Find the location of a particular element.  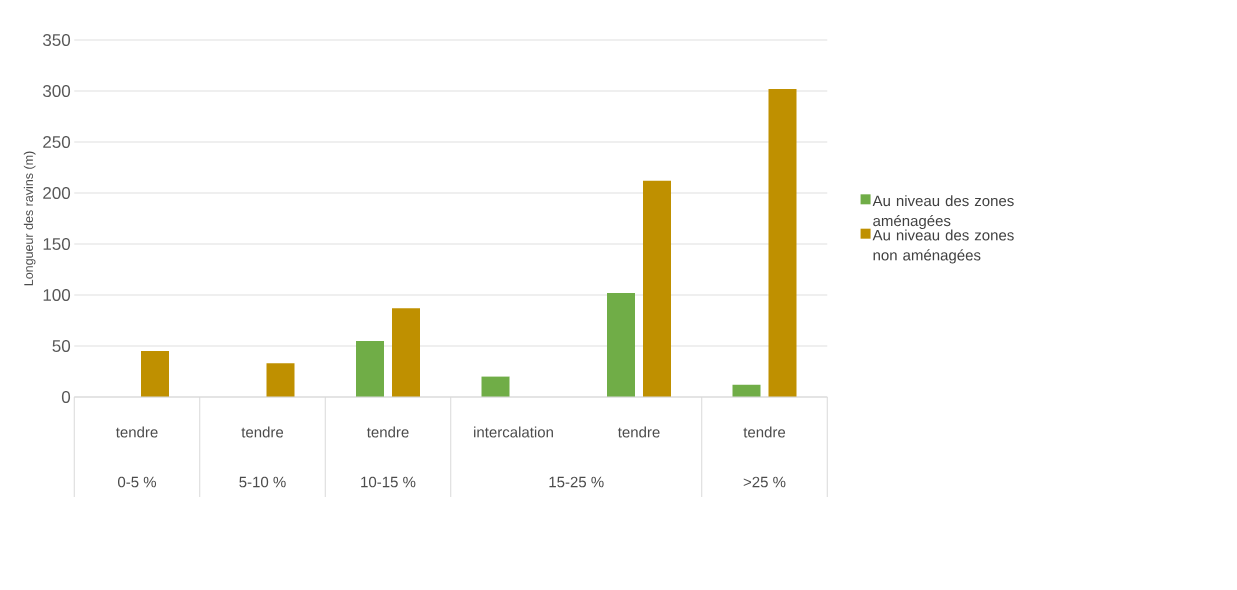

text: 10-15 % is located at coordinates (388, 482).